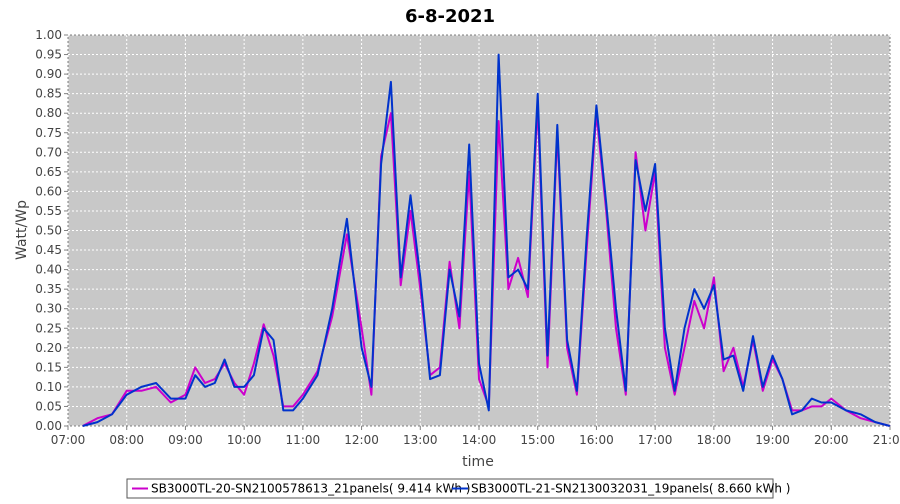  What do you see at coordinates (48, 348) in the screenshot?
I see `y-tick-label: 0.20` at bounding box center [48, 348].